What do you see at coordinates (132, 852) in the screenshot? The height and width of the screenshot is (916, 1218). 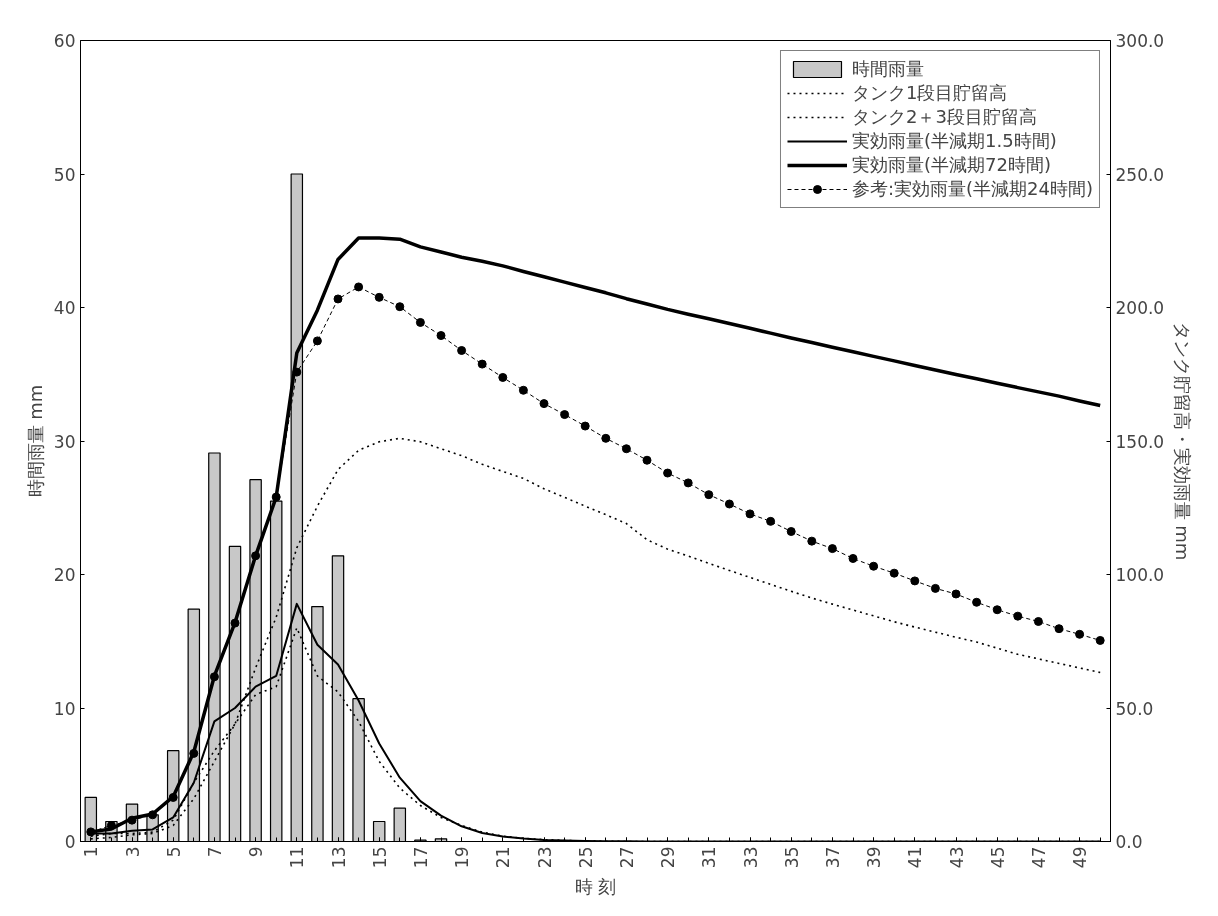 I see `x-tick-label: 3` at bounding box center [132, 852].